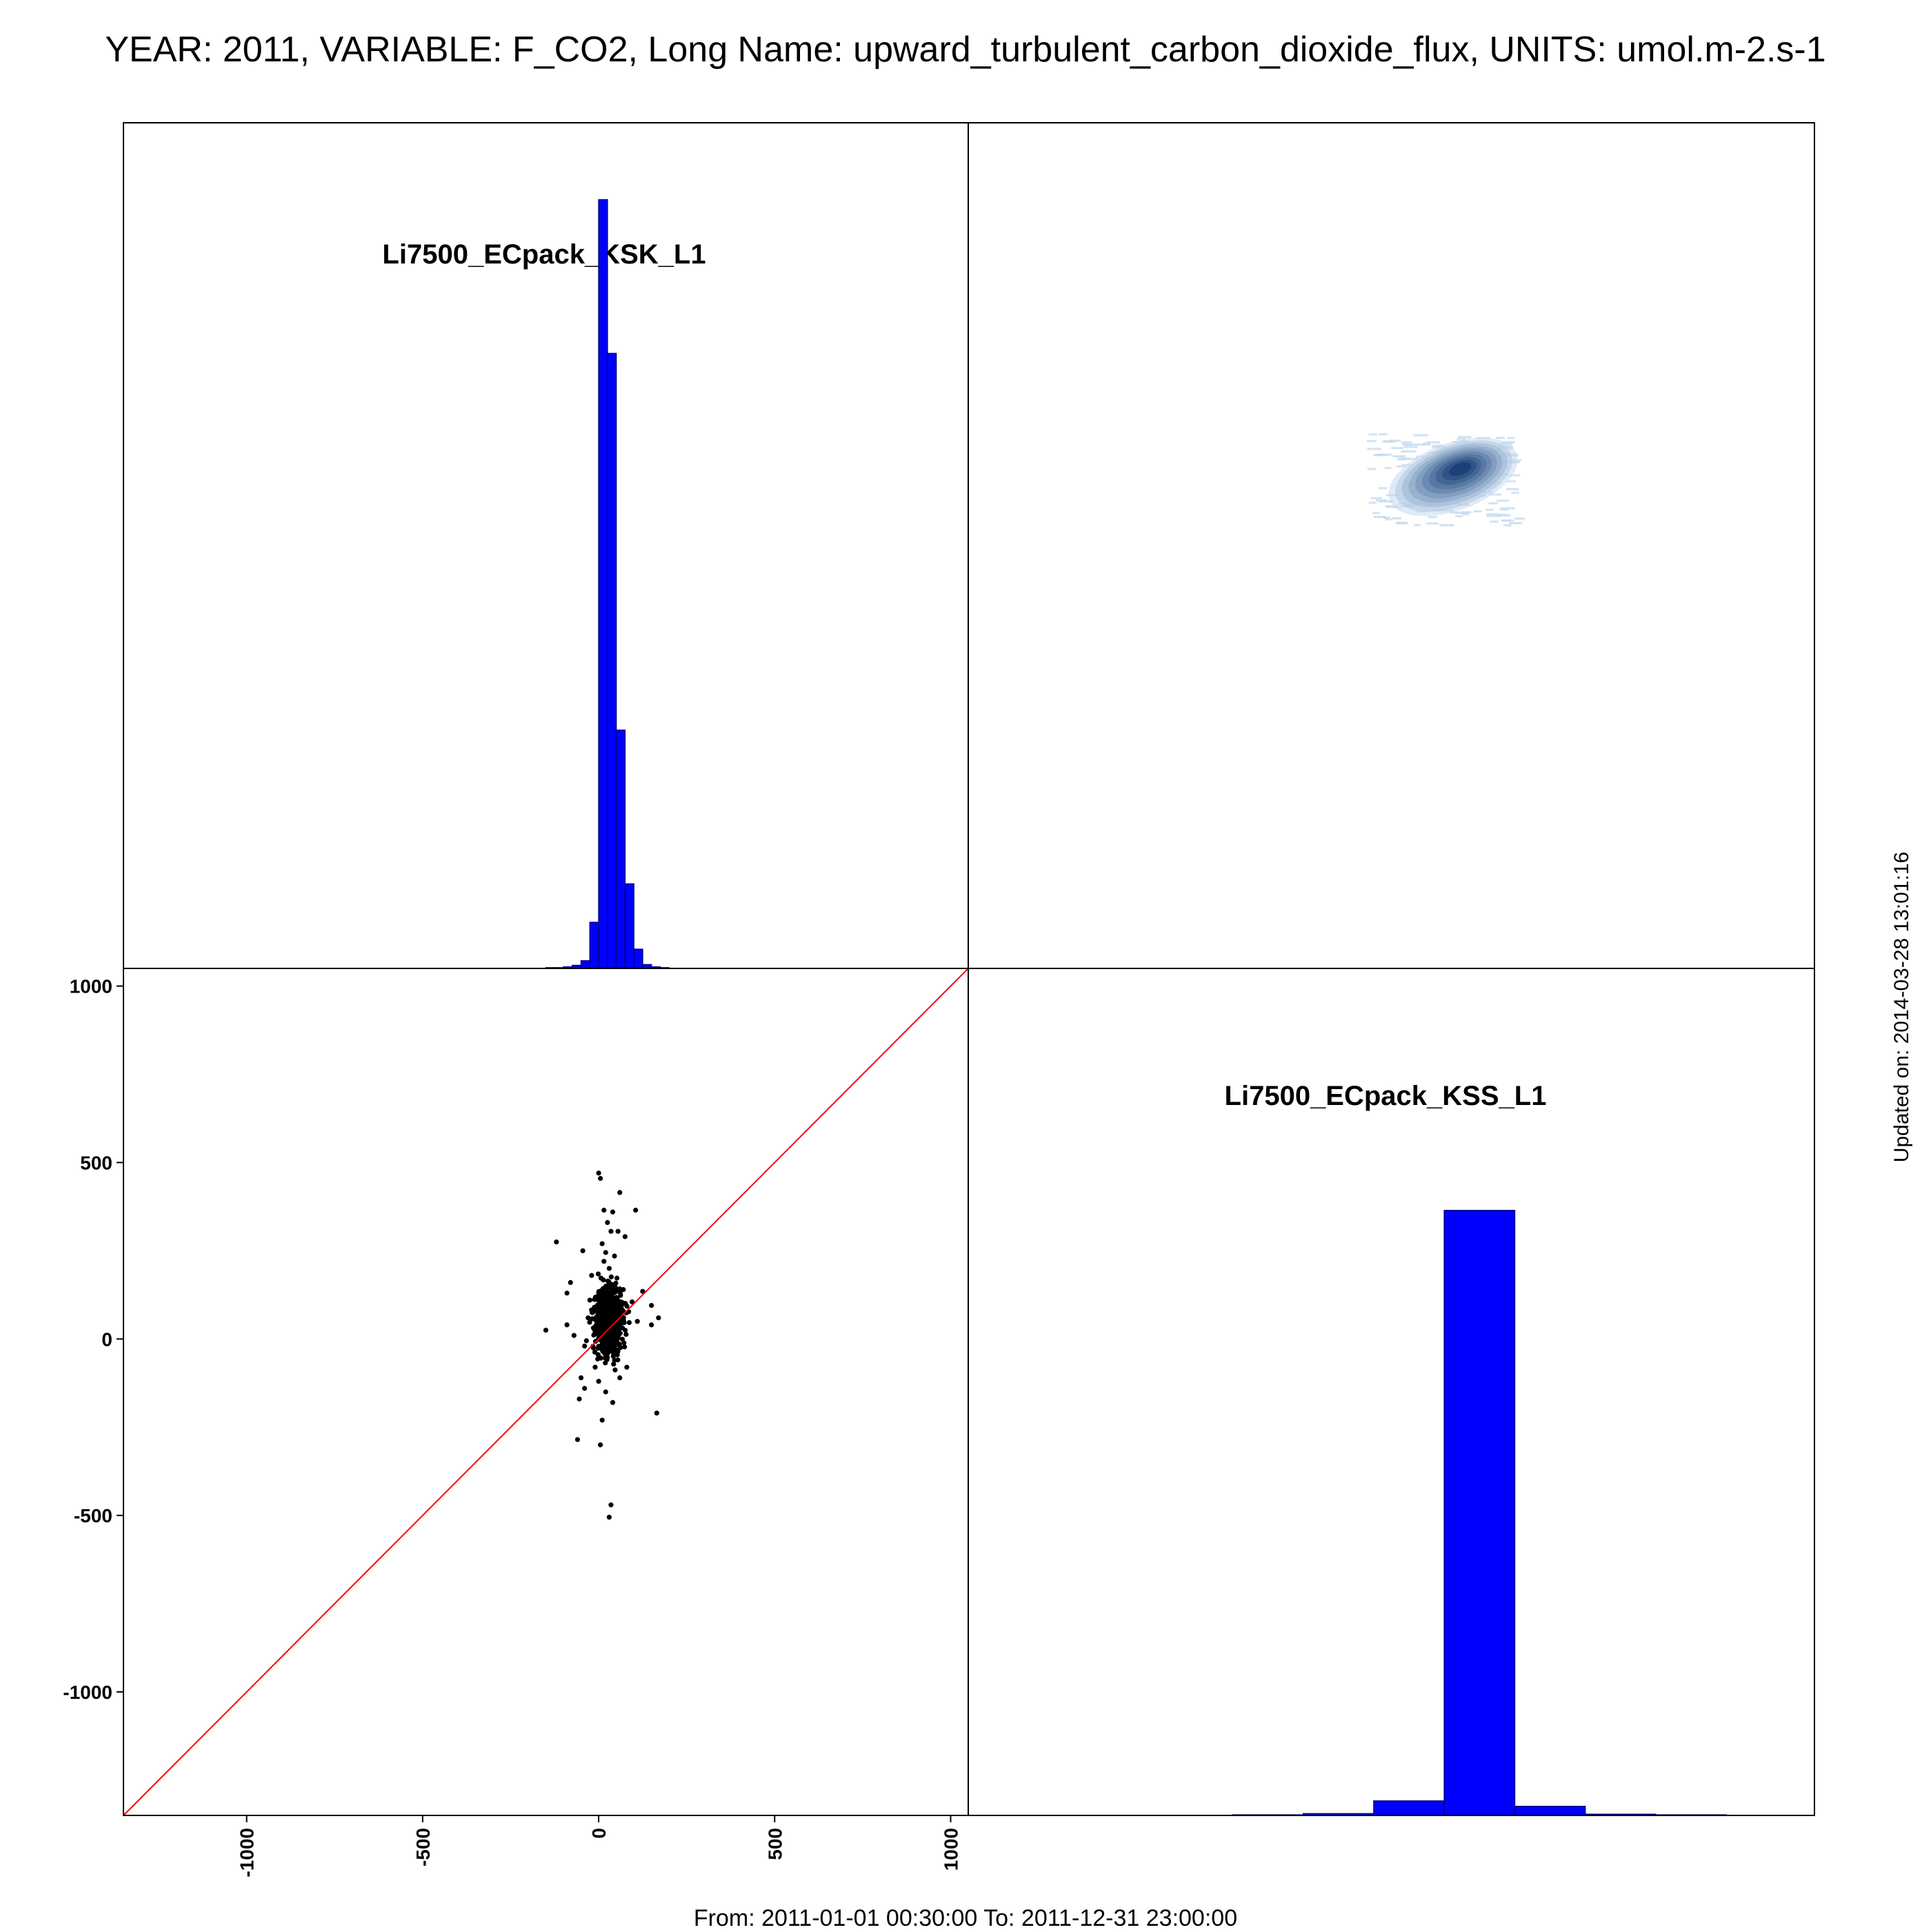 The width and height of the screenshot is (1931, 1932). What do you see at coordinates (1460, 469) in the screenshot?
I see `density-contour` at bounding box center [1460, 469].